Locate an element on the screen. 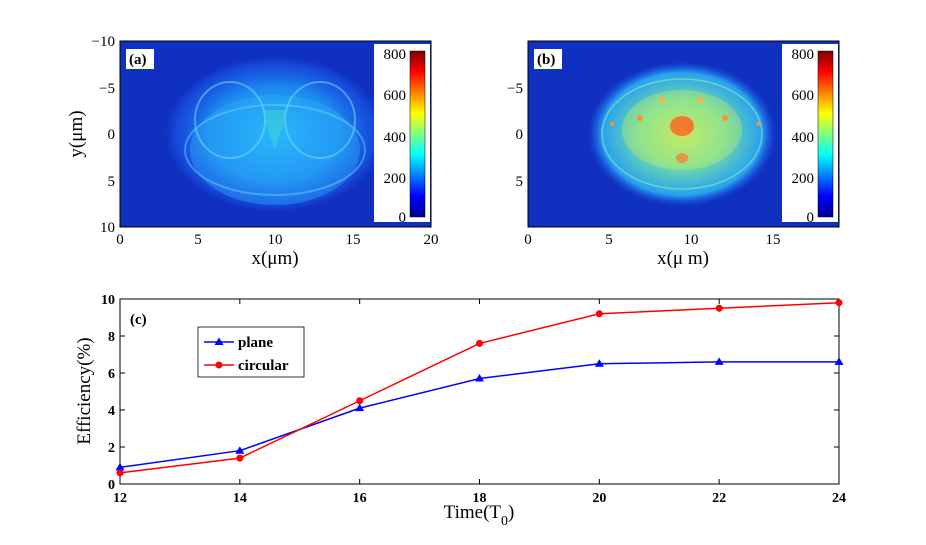 Image resolution: width=926 pixels, height=545 pixels. y-tick-label: 0 is located at coordinates (111, 485).